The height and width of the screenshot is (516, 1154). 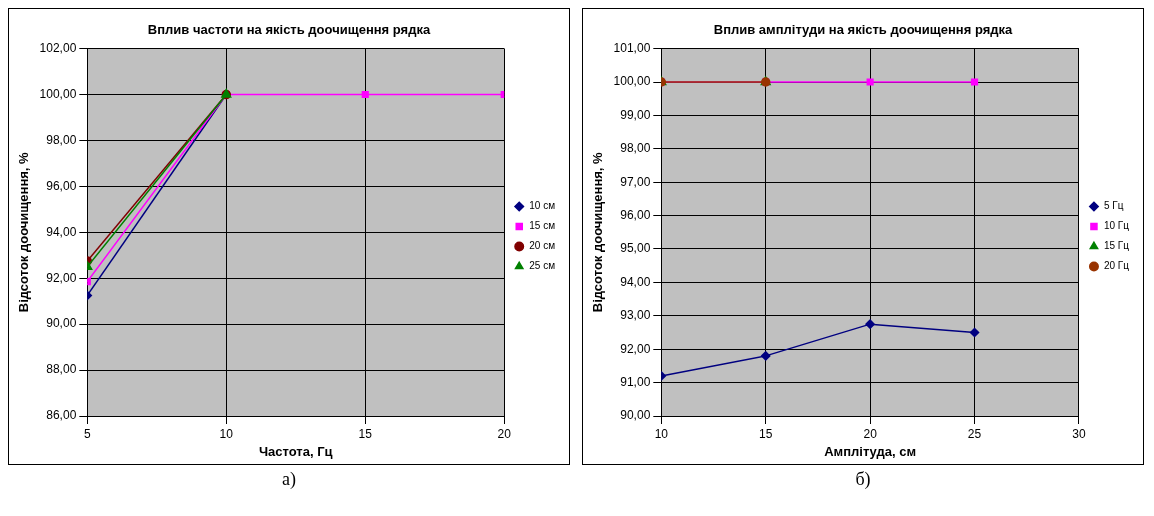 What do you see at coordinates (635, 248) in the screenshot?
I see `y-tick-label: 95,00` at bounding box center [635, 248].